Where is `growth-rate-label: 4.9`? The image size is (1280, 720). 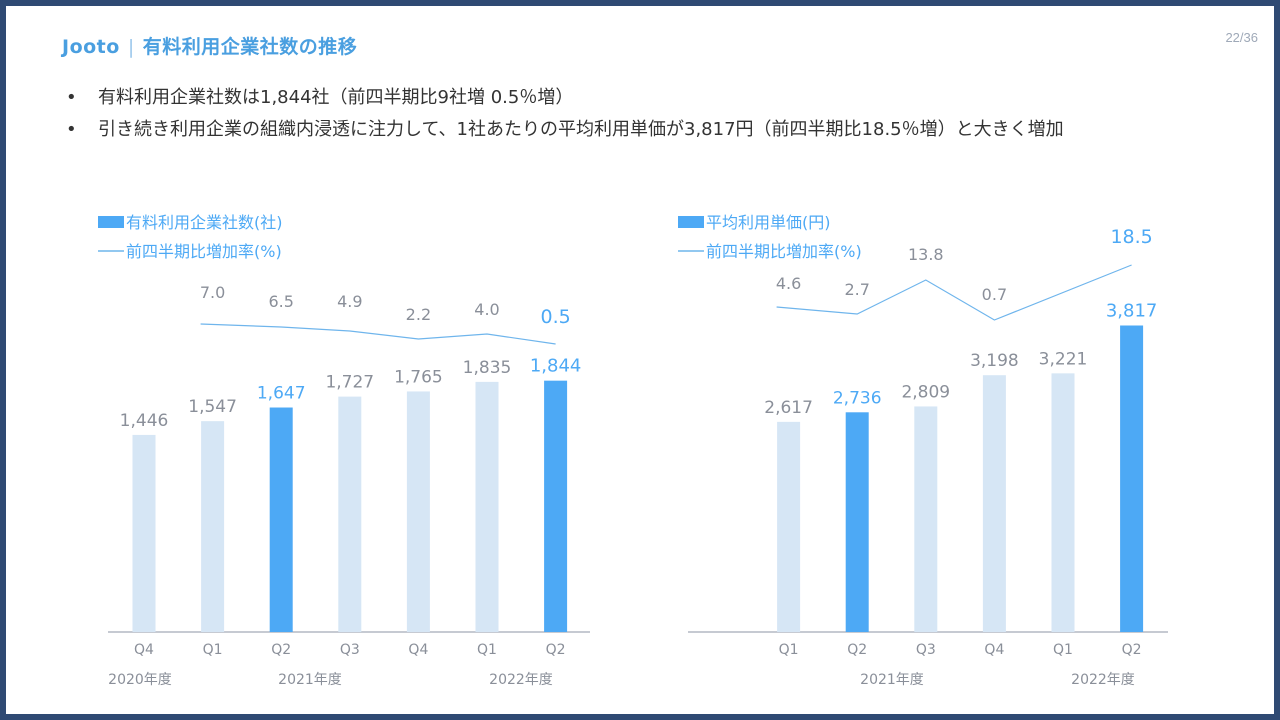
growth-rate-label: 4.9 is located at coordinates (349, 301).